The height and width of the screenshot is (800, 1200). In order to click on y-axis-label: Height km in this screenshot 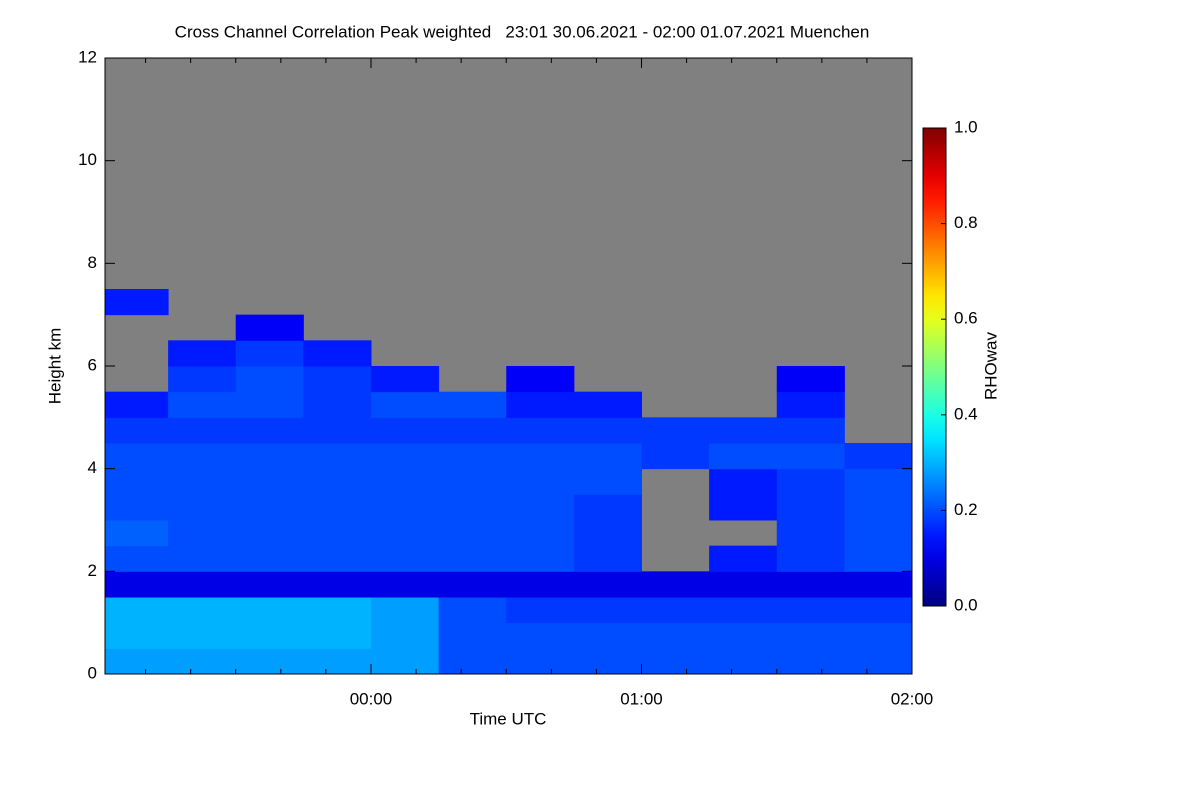, I will do `click(54, 366)`.